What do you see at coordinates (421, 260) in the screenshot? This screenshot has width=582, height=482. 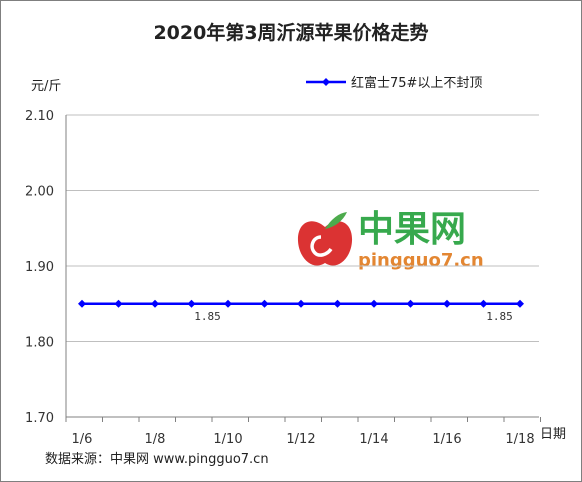 I see `watermark-url: pingguo7.cn` at bounding box center [421, 260].